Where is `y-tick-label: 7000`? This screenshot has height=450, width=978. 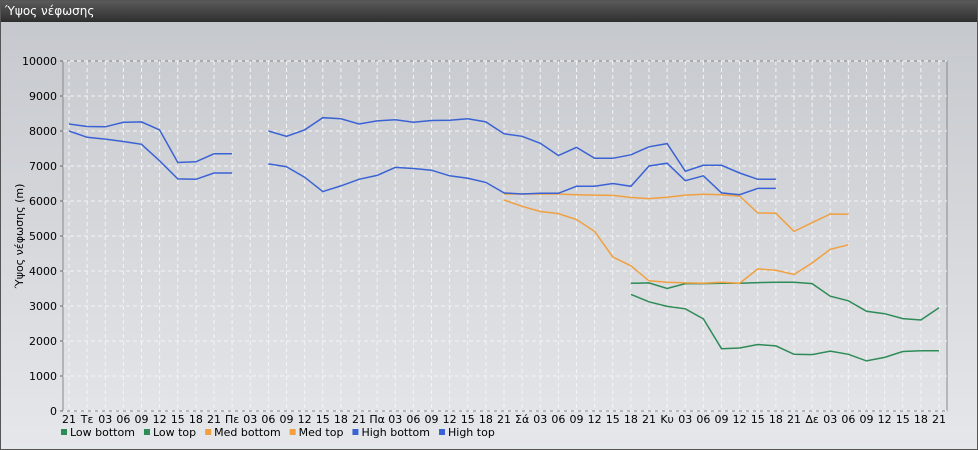
y-tick-label: 7000 is located at coordinates (43, 166).